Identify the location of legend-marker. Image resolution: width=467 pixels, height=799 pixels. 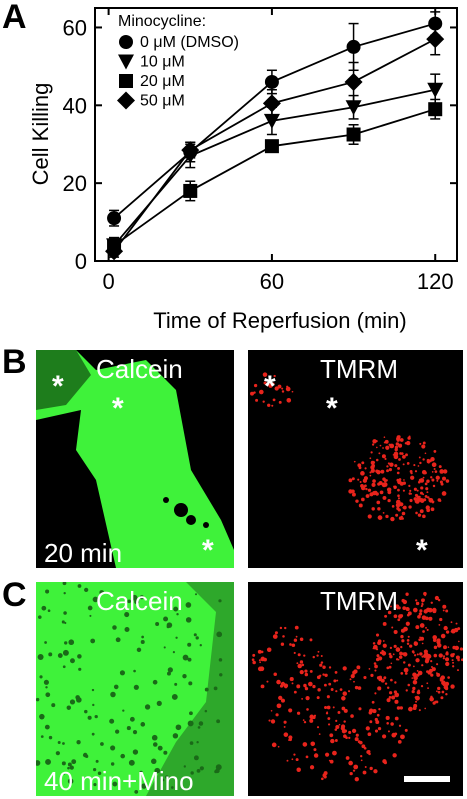
(126, 100).